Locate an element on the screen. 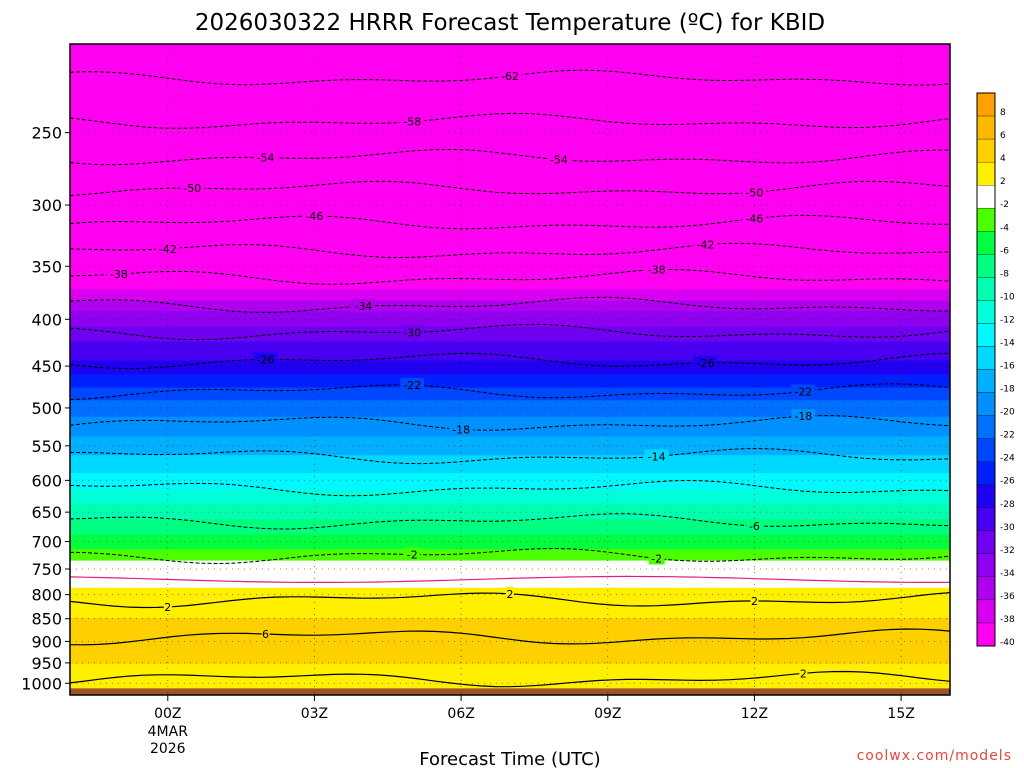 Image resolution: width=1024 pixels, height=768 pixels. freezing-line is located at coordinates (510, 579).